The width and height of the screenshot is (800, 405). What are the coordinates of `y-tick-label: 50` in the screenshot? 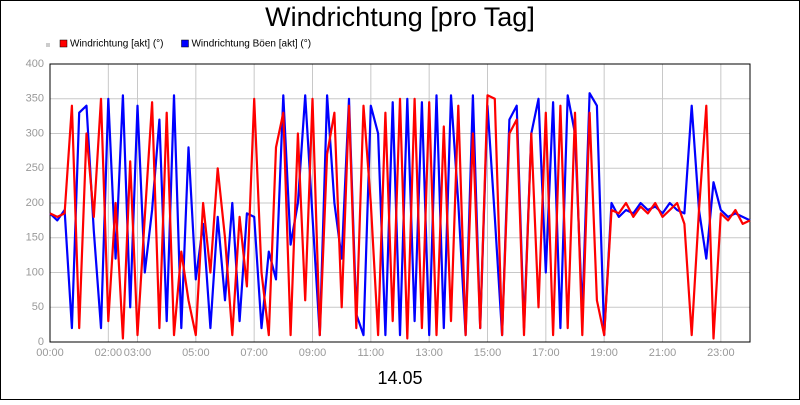 It's located at (38, 307).